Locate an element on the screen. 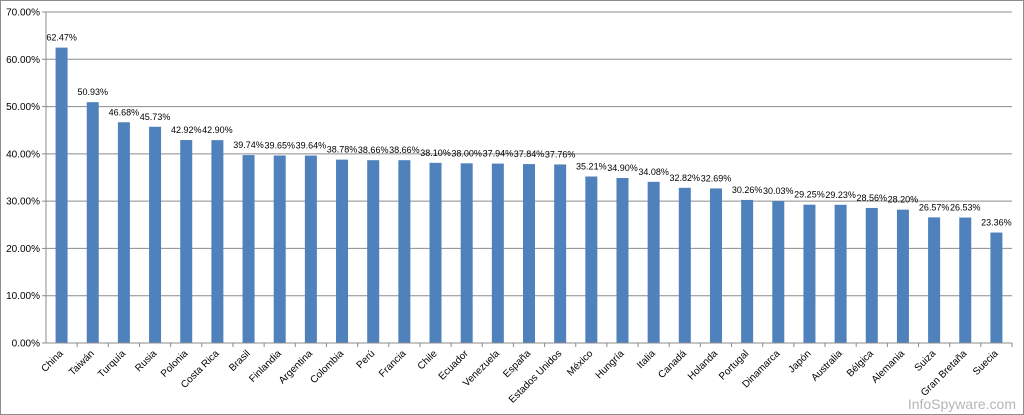  data-label: 26.57% is located at coordinates (934, 207).